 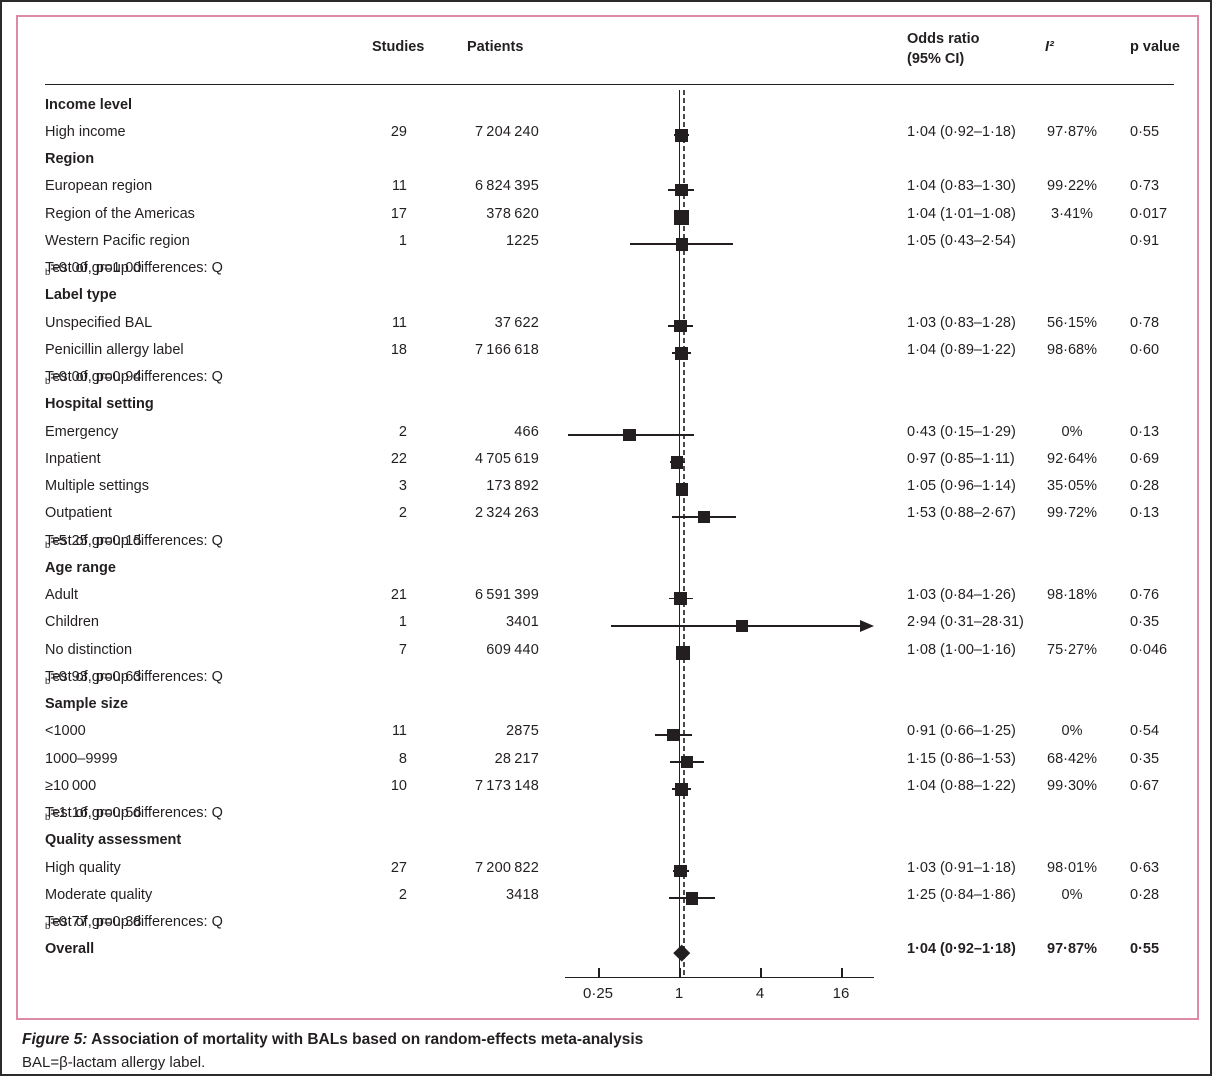 What do you see at coordinates (961, 595) in the screenshot?
I see `odds-ratio-value: 1·03 (0·84–1·26)` at bounding box center [961, 595].